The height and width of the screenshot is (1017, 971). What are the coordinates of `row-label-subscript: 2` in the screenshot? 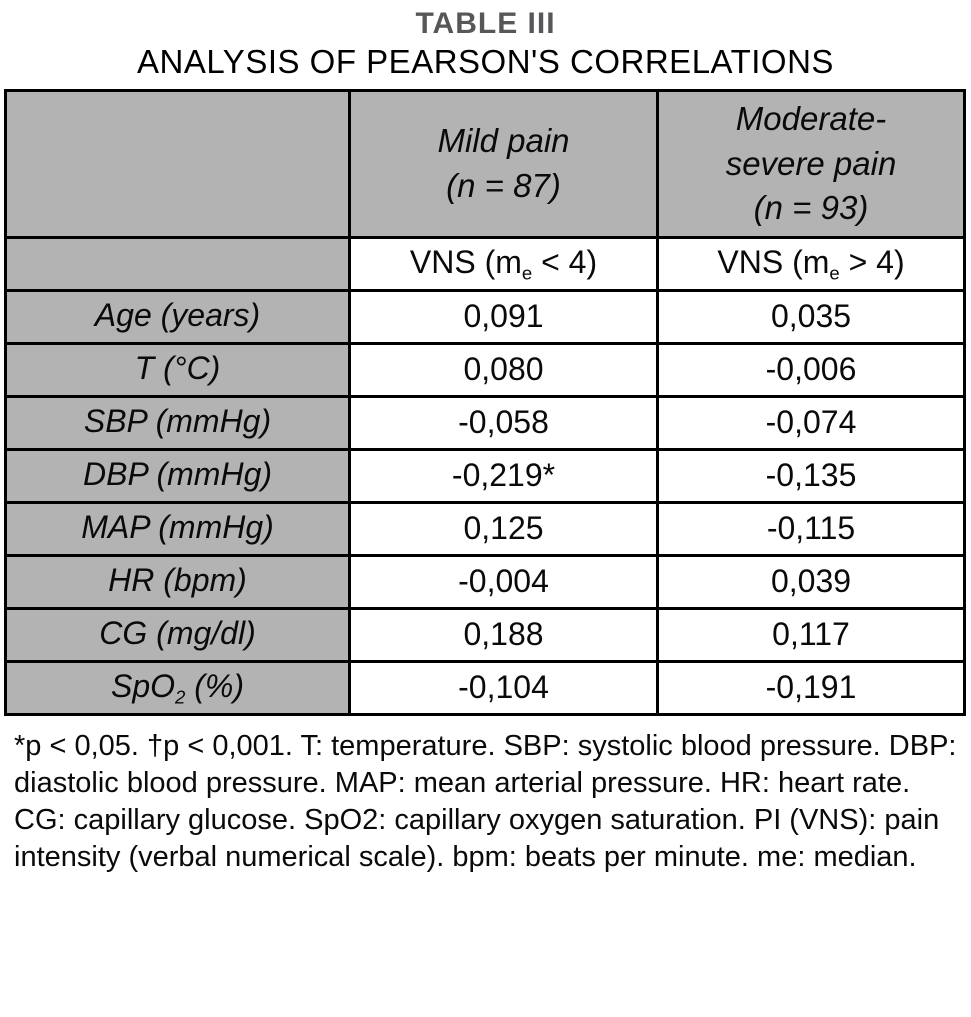 It's located at (180, 697).